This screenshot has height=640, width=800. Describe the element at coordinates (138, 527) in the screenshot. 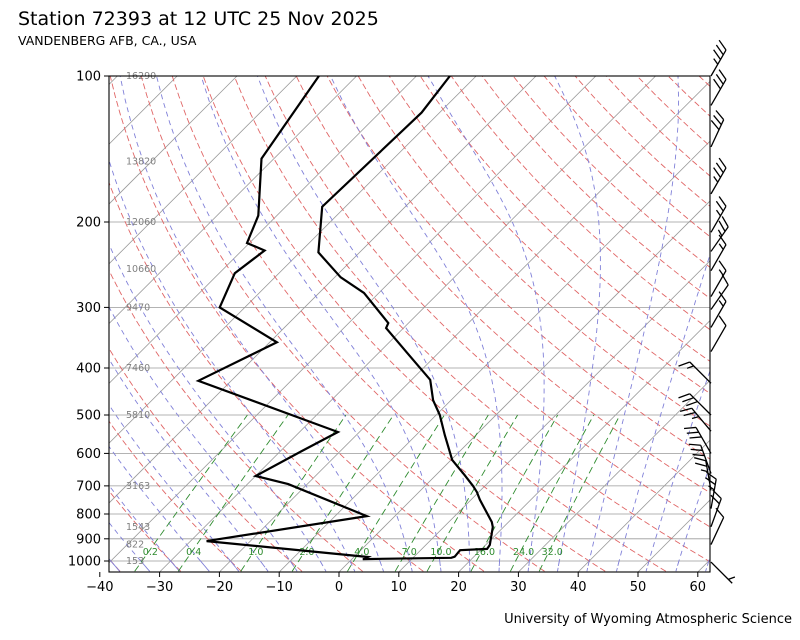

I see `svg-text: 1543` at that location.